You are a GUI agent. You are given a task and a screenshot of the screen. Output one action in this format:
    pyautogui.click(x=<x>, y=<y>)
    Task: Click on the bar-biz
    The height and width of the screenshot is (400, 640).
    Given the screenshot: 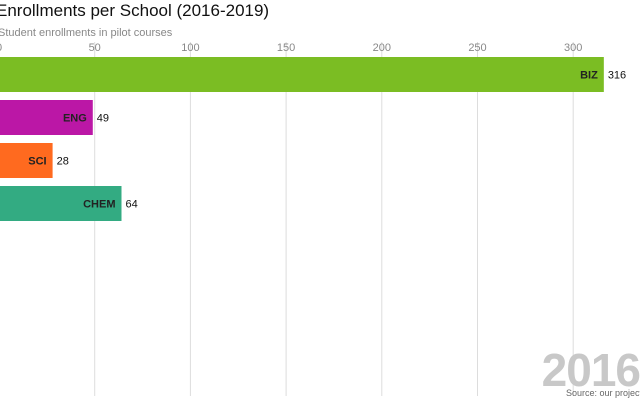 What is the action you would take?
    pyautogui.click(x=302, y=74)
    